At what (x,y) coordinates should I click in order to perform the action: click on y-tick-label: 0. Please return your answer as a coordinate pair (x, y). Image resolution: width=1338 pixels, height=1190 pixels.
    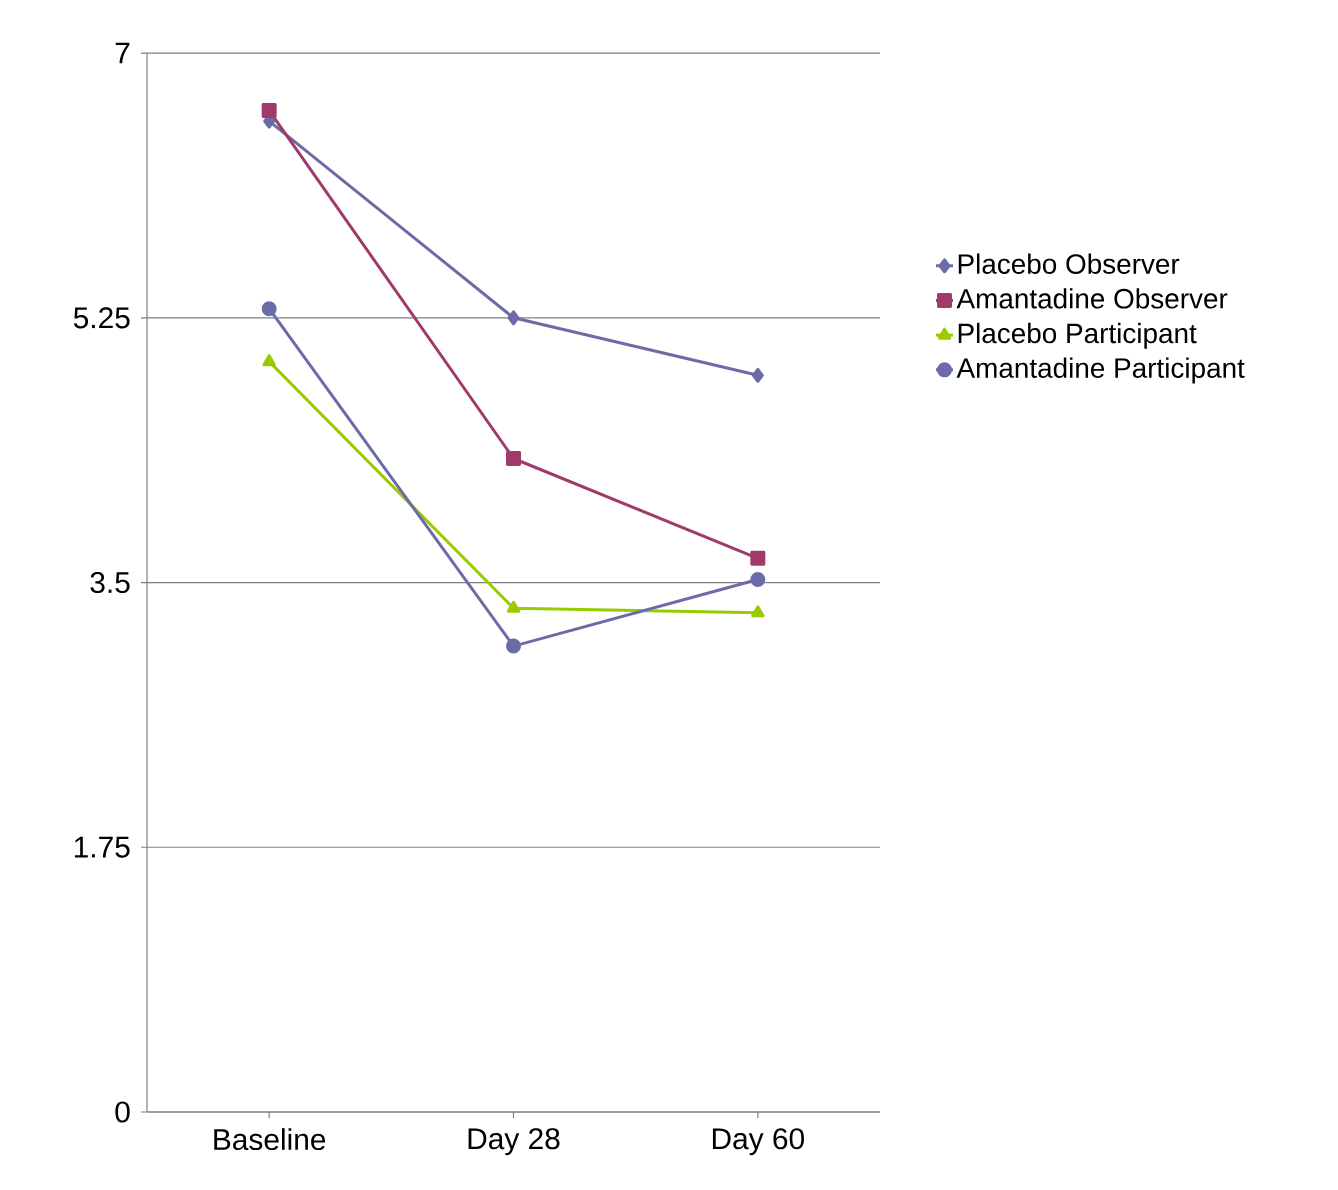
    Looking at the image, I should click on (122, 1112).